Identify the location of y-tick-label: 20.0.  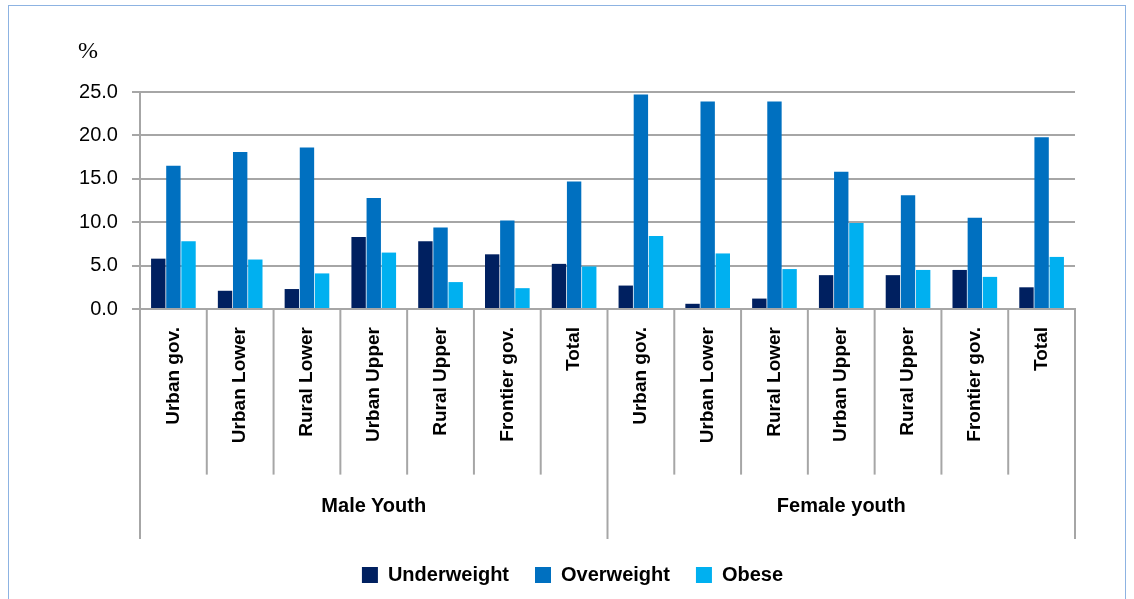
(98, 133).